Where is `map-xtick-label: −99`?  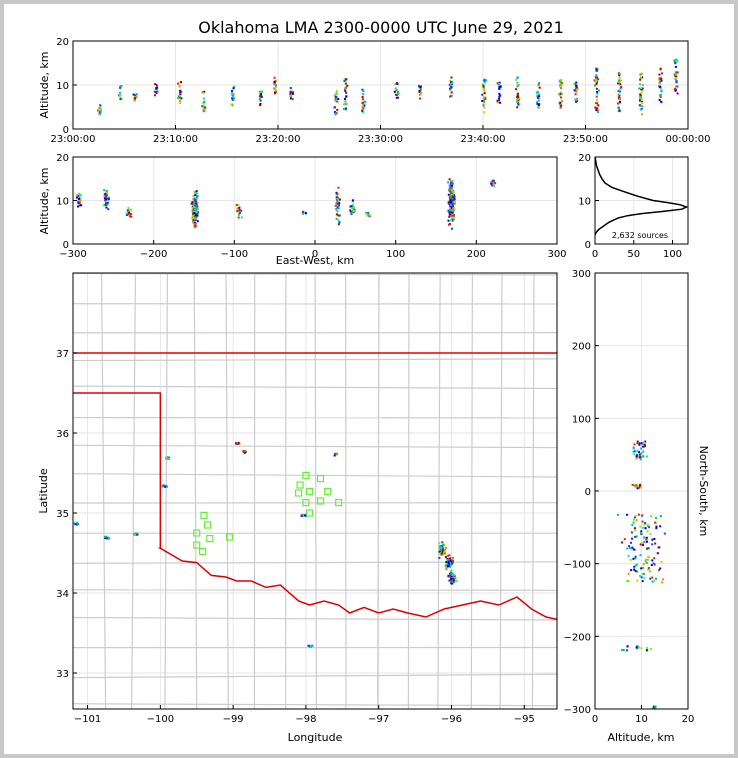
map-xtick-label: −99 is located at coordinates (233, 719).